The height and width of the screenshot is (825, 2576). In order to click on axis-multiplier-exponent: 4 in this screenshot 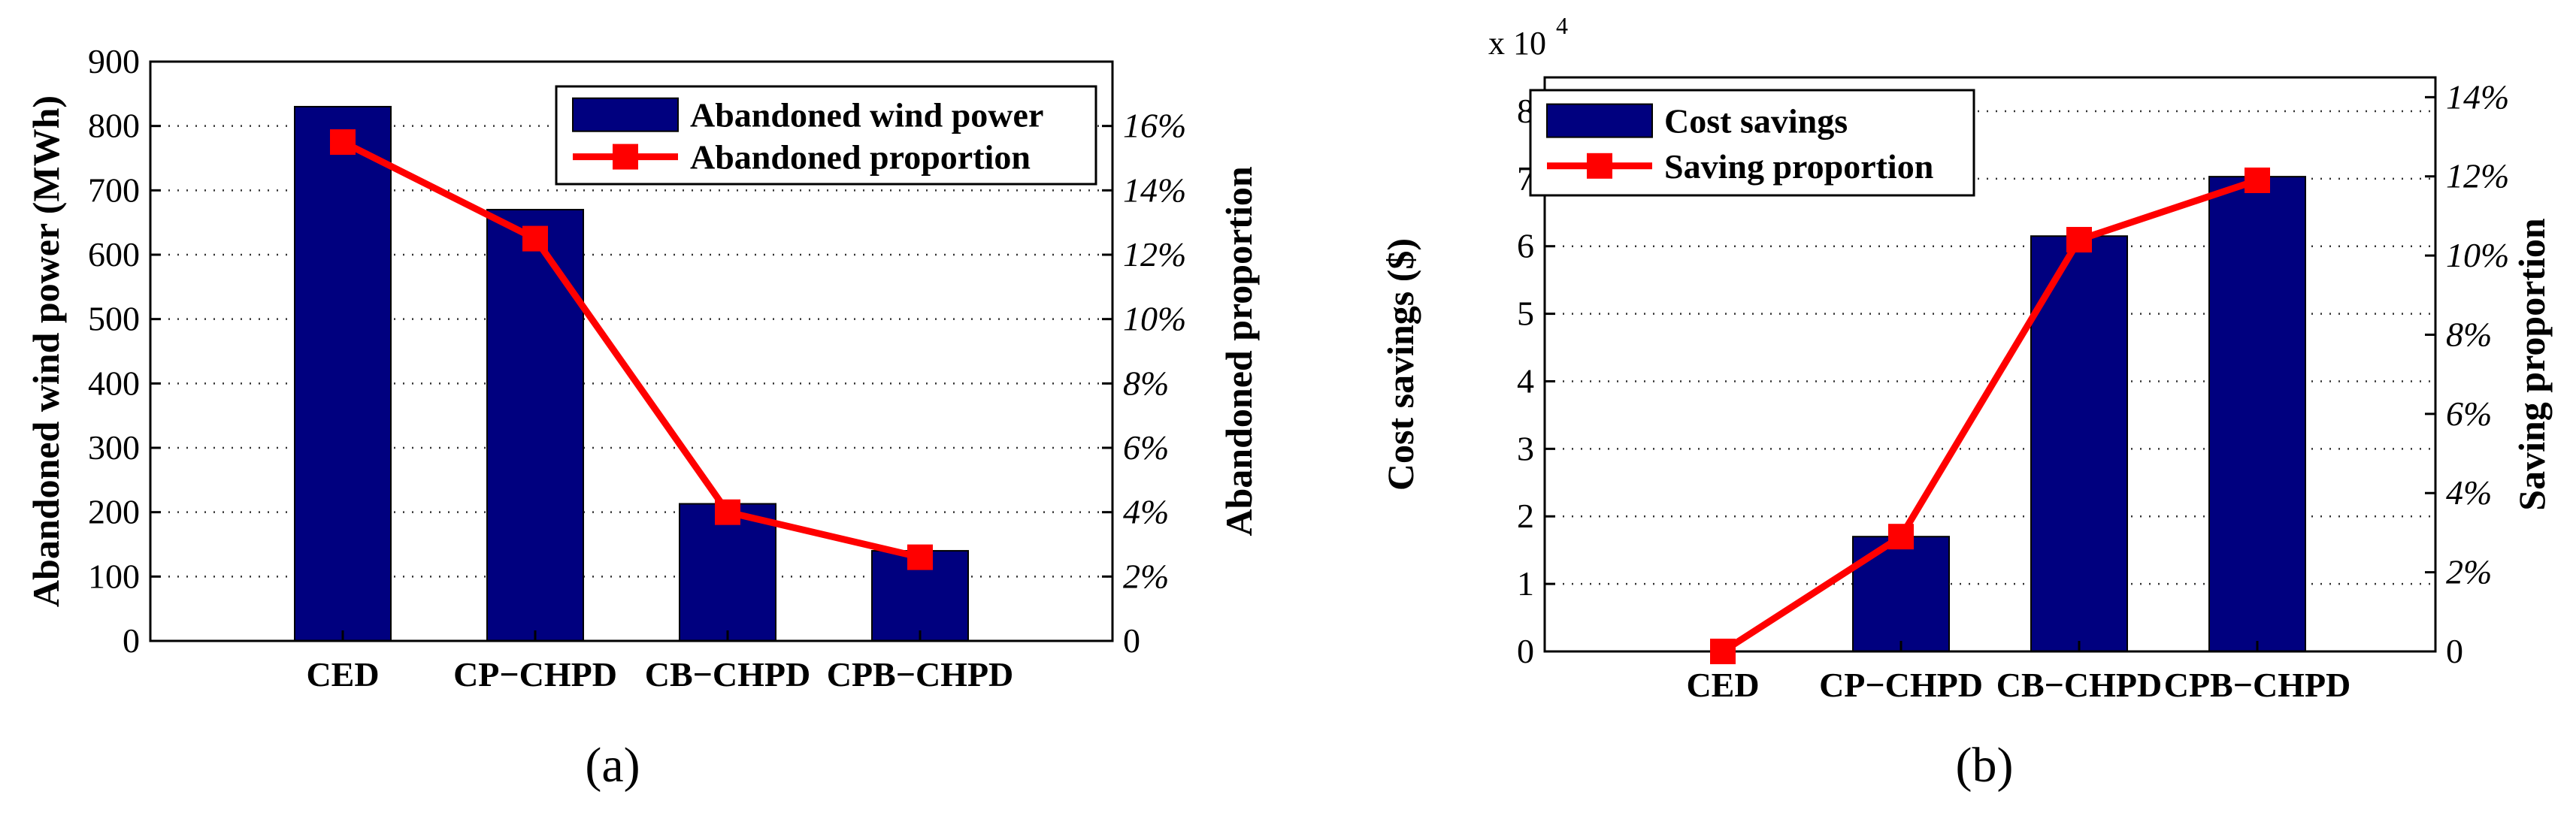, I will do `click(1562, 25)`.